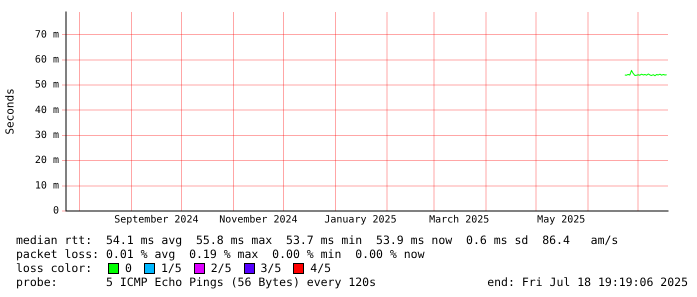 The width and height of the screenshot is (697, 297). Describe the element at coordinates (171, 268) in the screenshot. I see `text: 1/5` at that location.